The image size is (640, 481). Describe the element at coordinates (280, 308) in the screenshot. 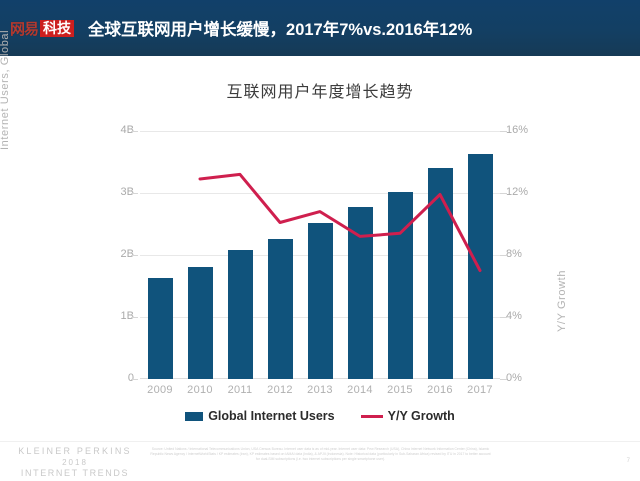

I see `bar-2012` at that location.